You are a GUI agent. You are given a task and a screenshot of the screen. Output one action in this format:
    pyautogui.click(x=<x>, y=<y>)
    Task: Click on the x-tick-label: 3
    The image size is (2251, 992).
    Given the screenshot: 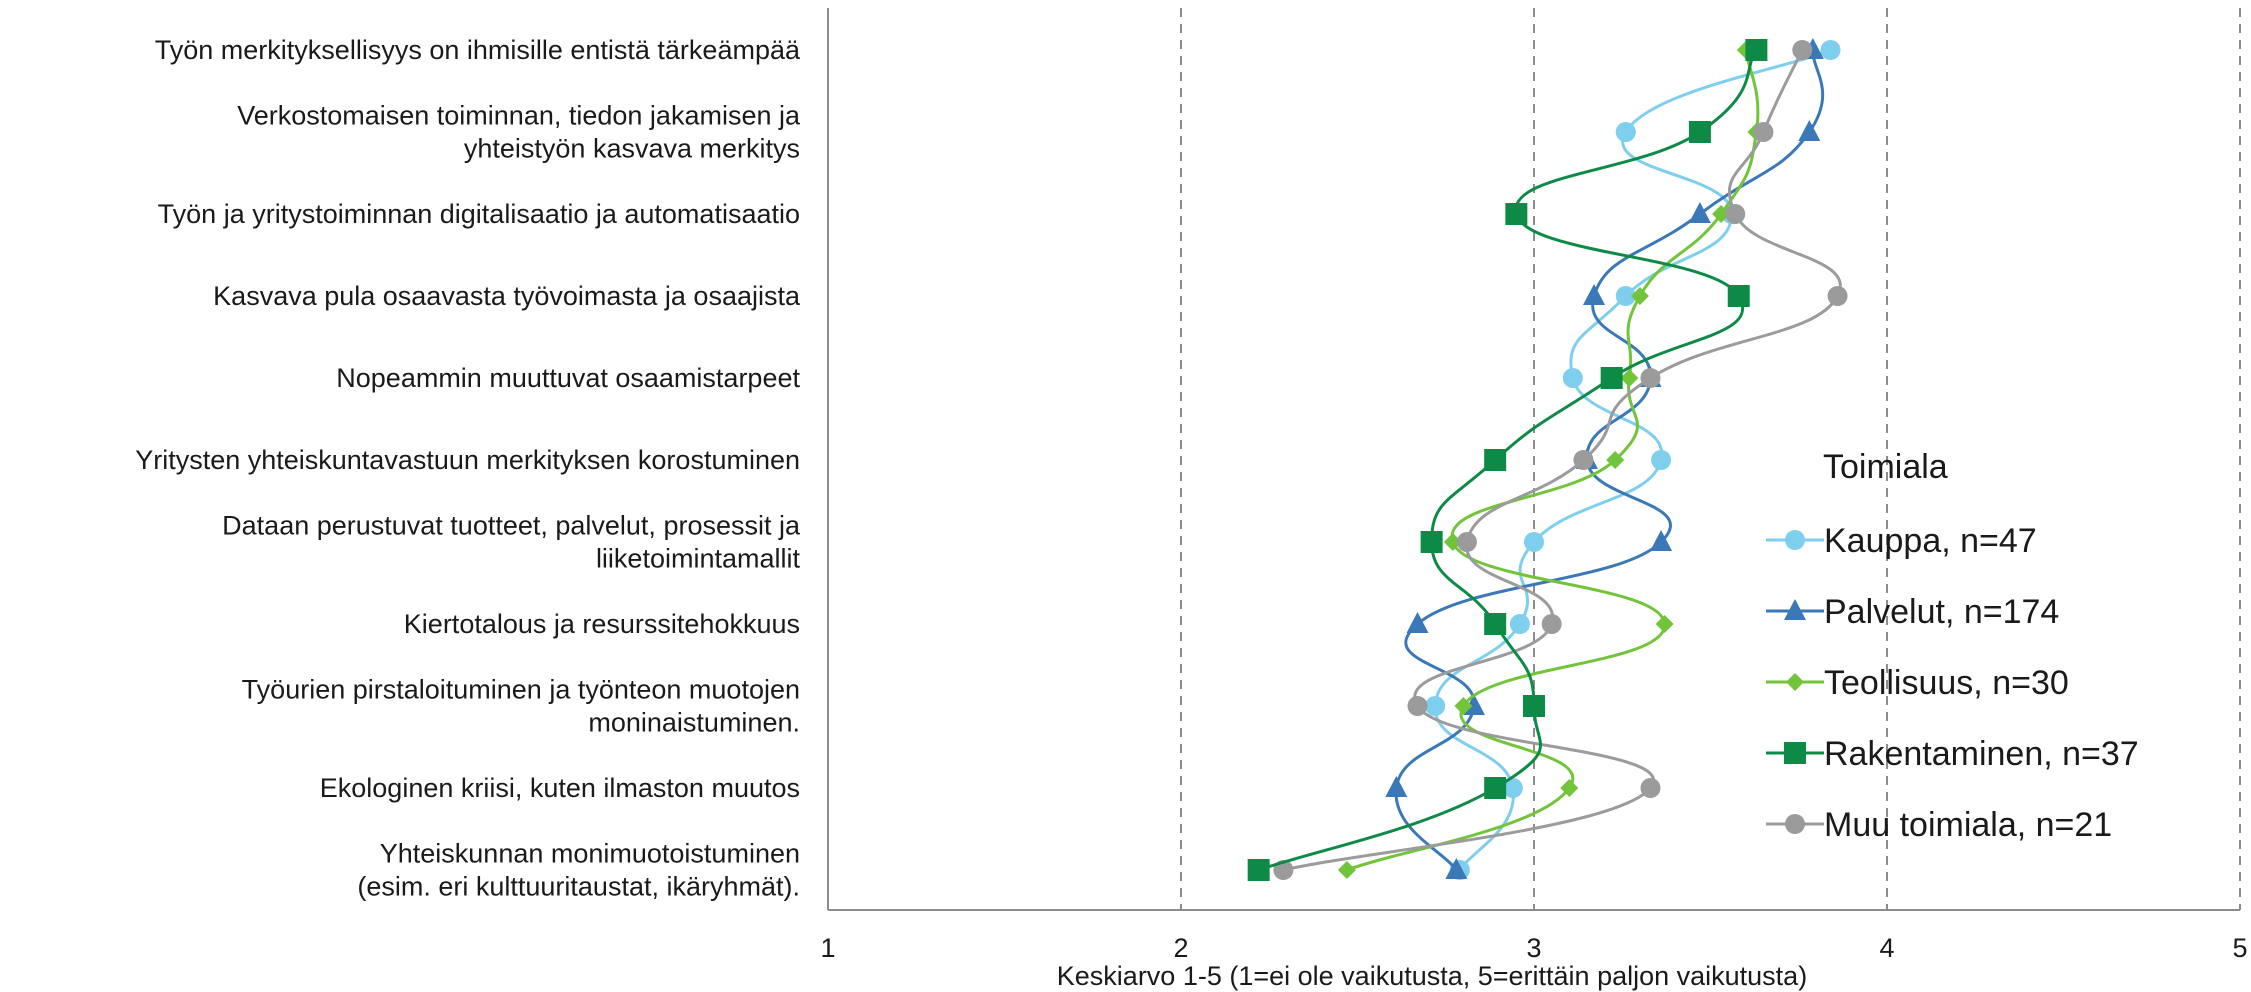 What is the action you would take?
    pyautogui.click(x=1533, y=948)
    